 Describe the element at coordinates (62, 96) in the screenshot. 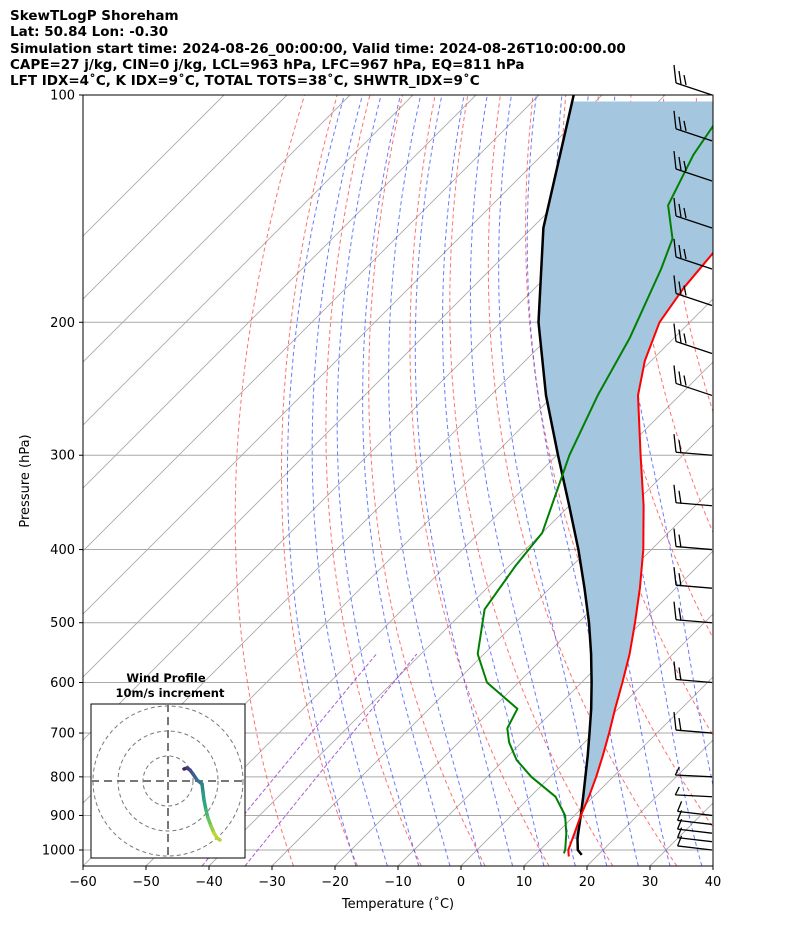

I see `y-tick-label: 100` at that location.